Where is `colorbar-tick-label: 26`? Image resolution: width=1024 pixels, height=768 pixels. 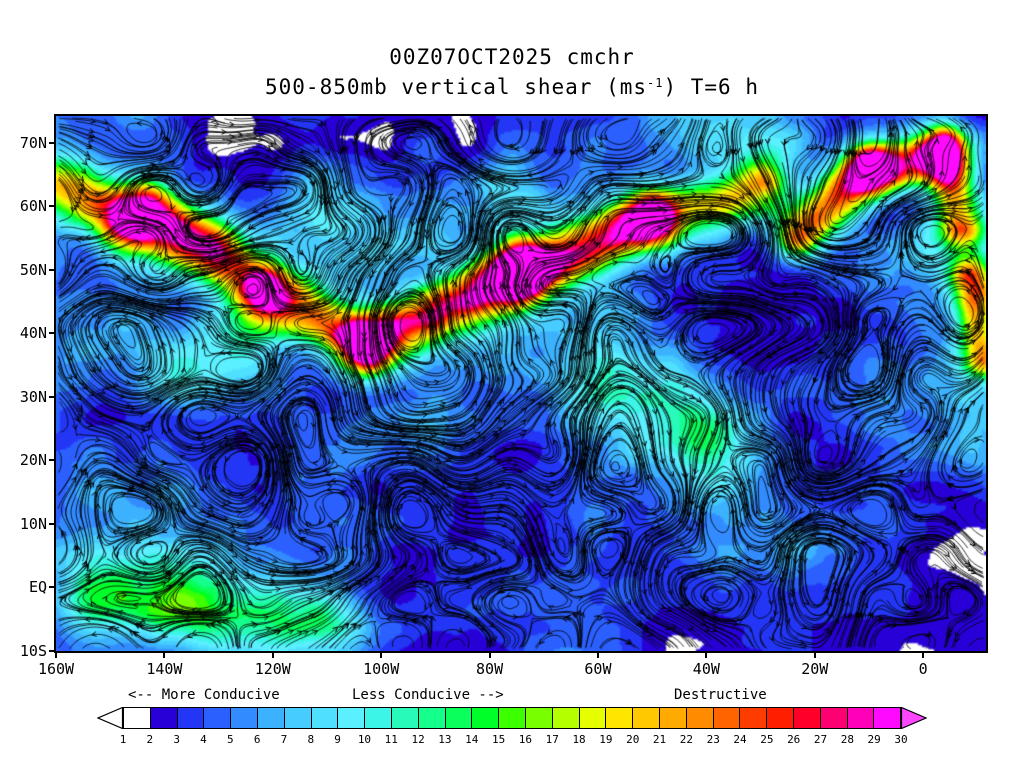
colorbar-tick-label: 26 is located at coordinates (794, 739).